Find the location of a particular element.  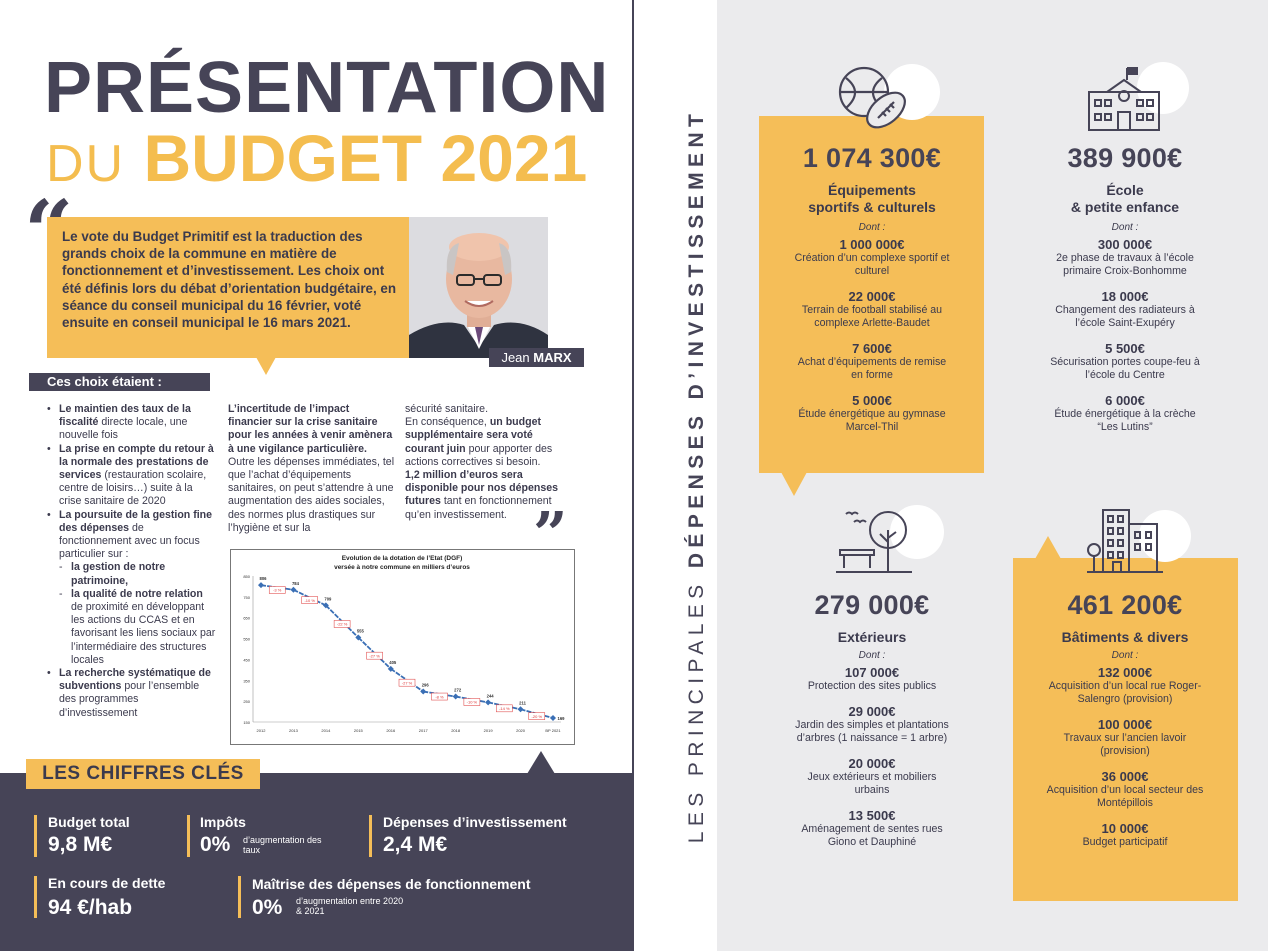

change-label: -27 % is located at coordinates (374, 655).